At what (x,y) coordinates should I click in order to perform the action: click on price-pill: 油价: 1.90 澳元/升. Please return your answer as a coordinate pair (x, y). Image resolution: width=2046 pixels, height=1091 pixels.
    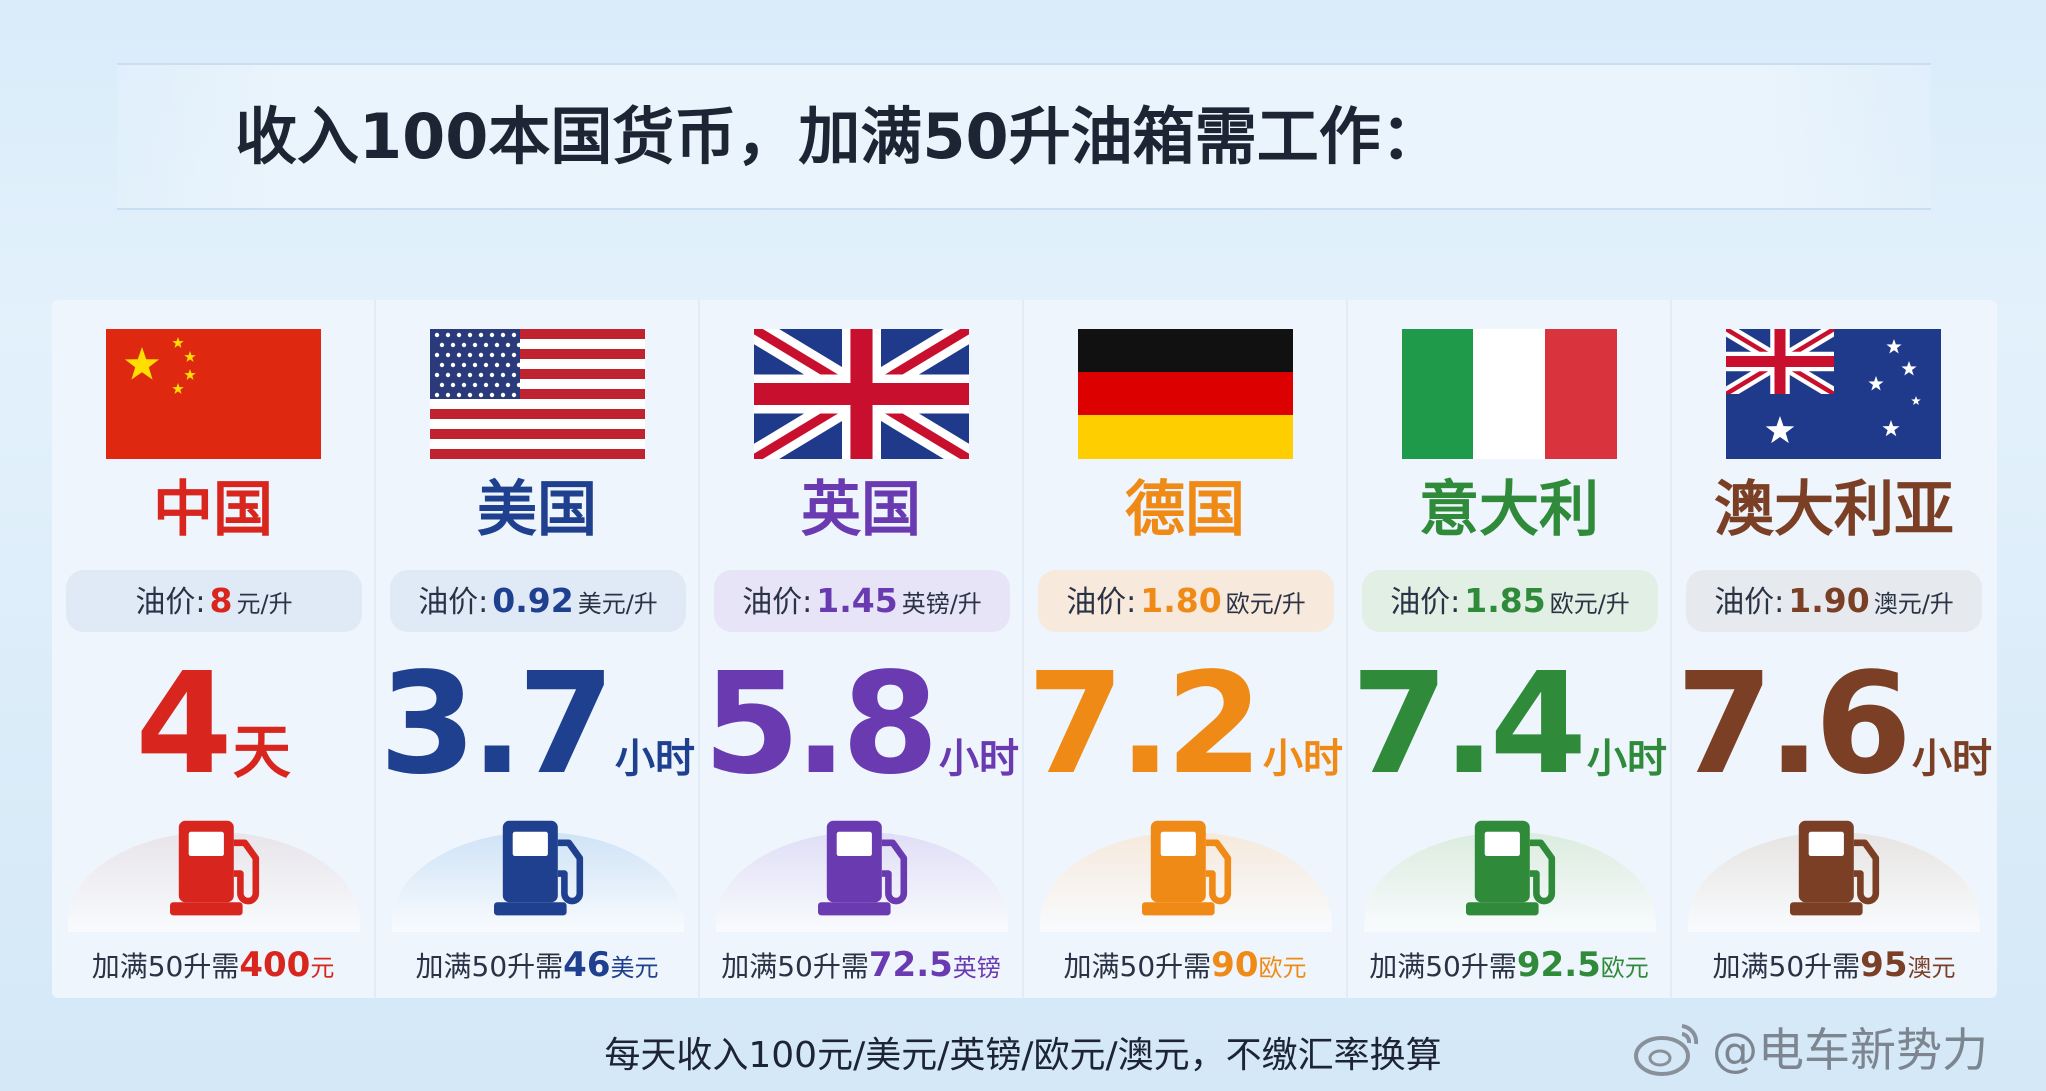
    Looking at the image, I should click on (1834, 601).